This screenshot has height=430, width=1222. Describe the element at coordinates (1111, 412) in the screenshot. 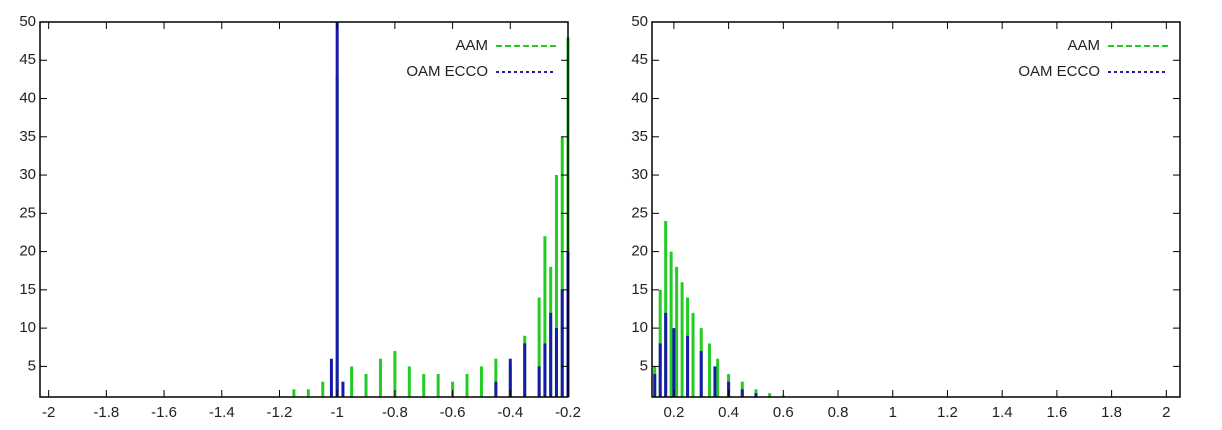

I see `x-tick-label: 1.8` at that location.